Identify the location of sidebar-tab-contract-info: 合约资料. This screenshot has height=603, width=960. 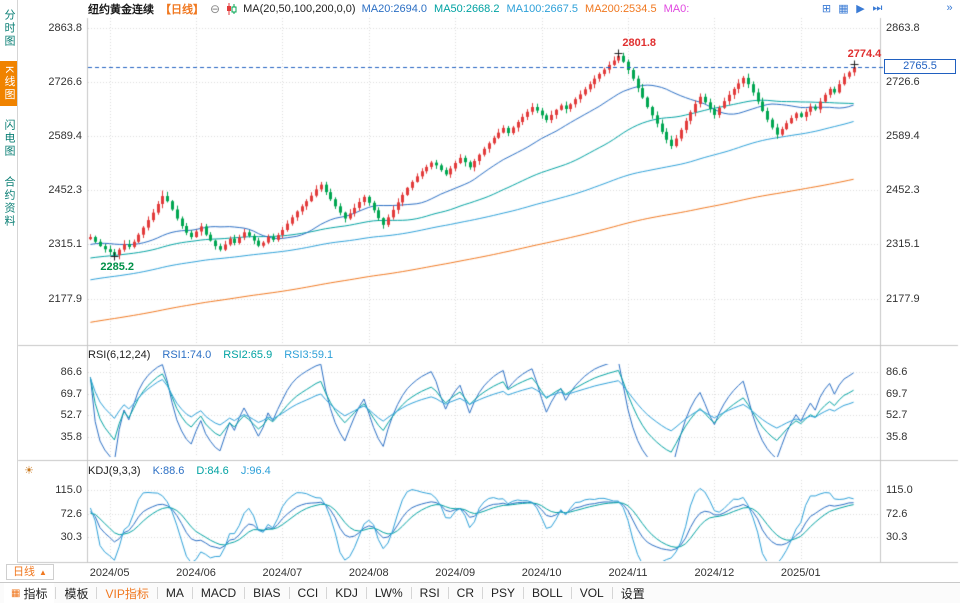
(9, 202).